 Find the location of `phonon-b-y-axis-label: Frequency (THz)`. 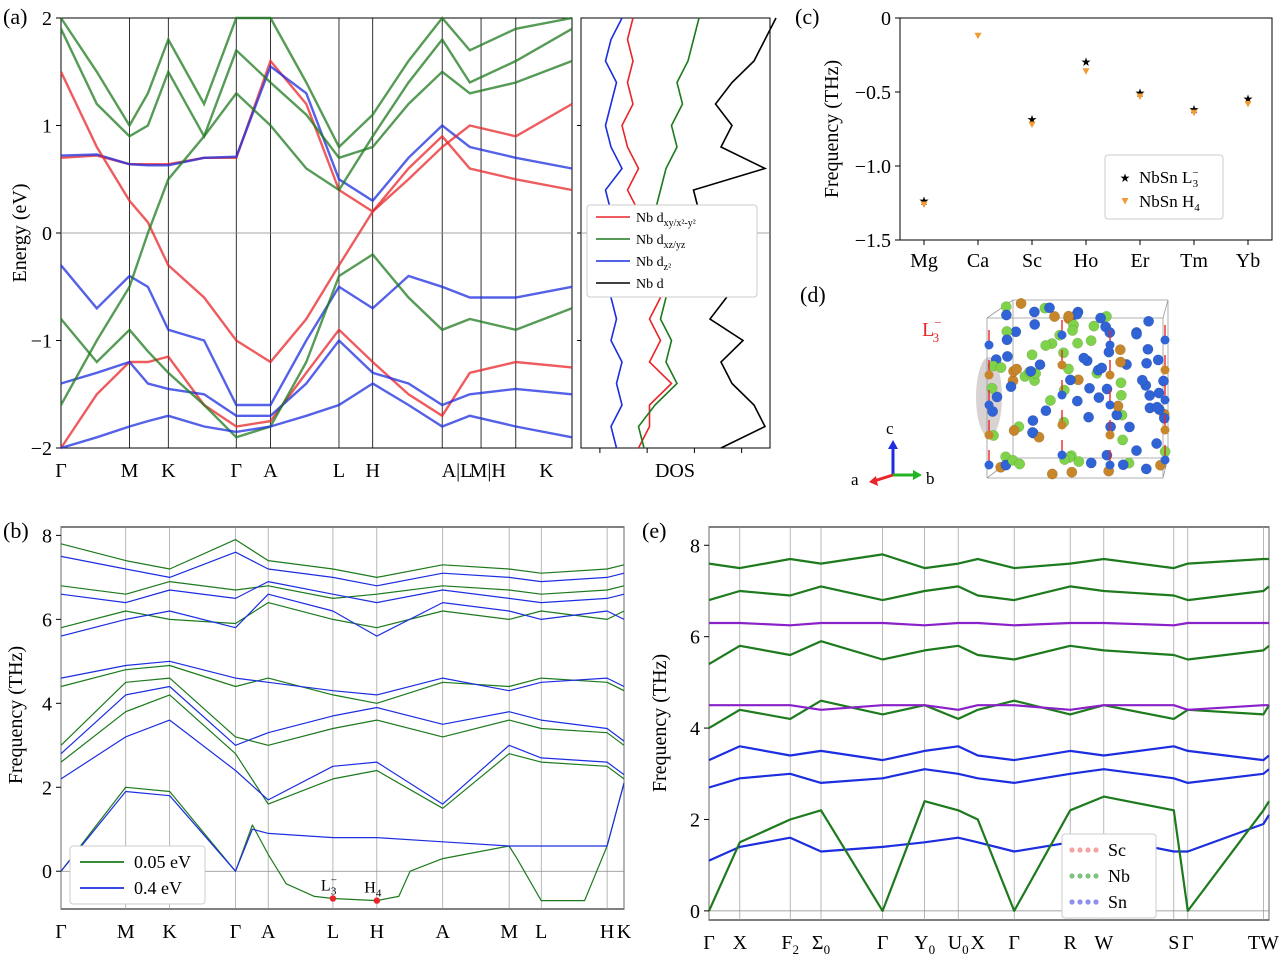

phonon-b-y-axis-label: Frequency (THz) is located at coordinates (16, 715).